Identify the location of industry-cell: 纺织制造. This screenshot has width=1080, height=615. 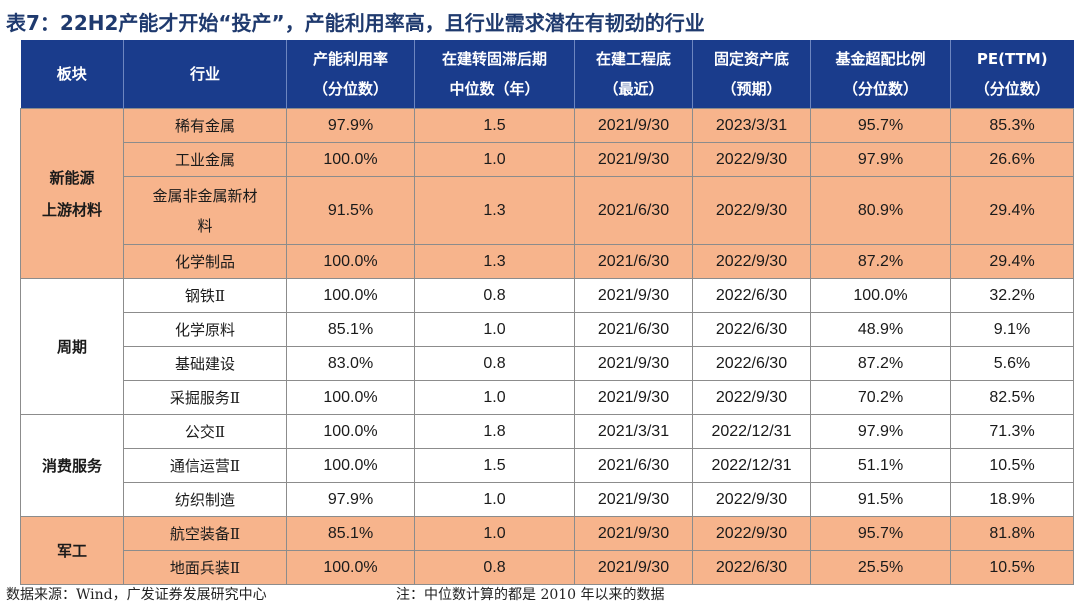
(205, 499).